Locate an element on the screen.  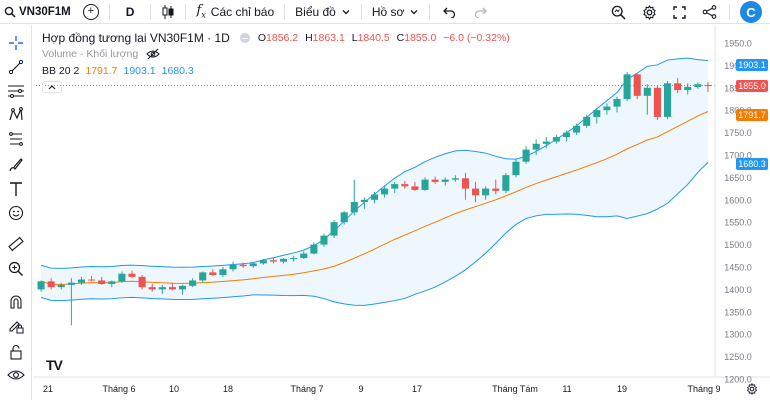
emoji-tool is located at coordinates (16, 213).